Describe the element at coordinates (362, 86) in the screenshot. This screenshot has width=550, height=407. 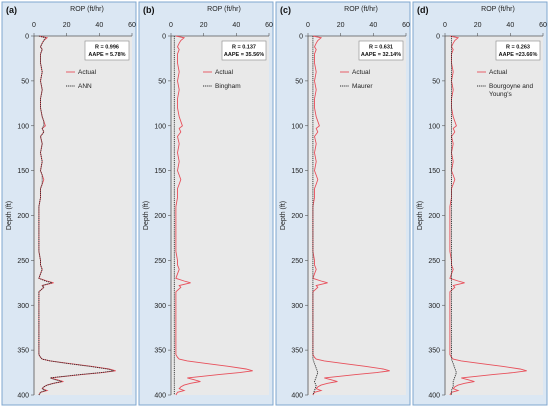
I see `legend-label-model: Maurer` at that location.